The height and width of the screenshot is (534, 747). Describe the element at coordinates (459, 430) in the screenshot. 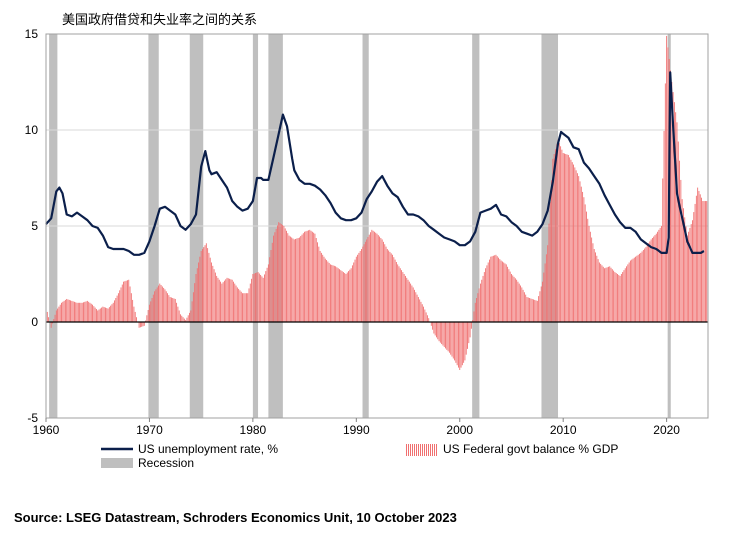

I see `x-tick-label: 2000` at that location.